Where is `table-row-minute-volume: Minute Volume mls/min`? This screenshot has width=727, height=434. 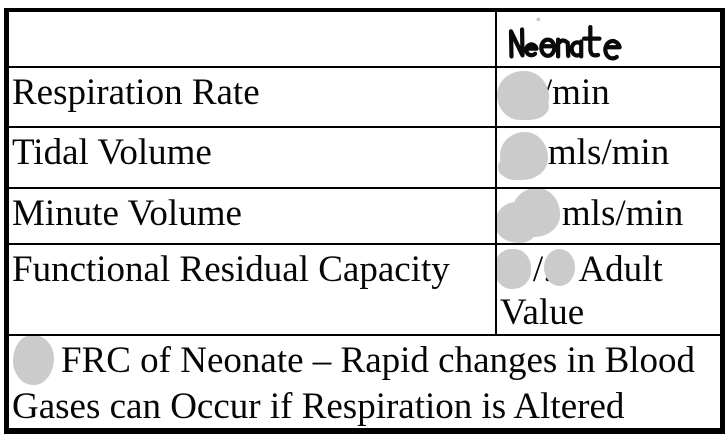
table-row-minute-volume: Minute Volume mls/min is located at coordinates (364, 216).